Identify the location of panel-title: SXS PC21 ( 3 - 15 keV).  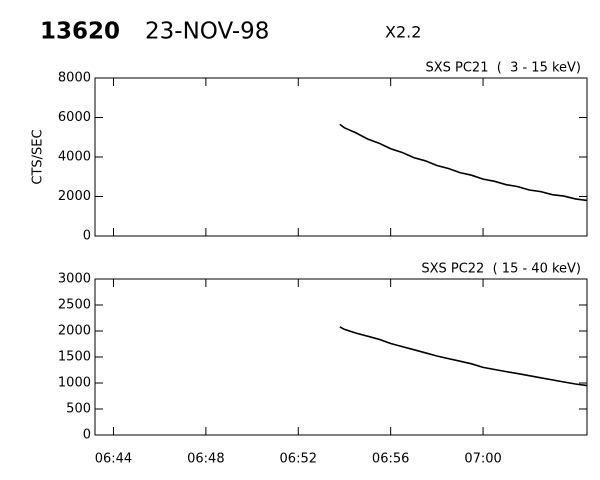
(503, 68).